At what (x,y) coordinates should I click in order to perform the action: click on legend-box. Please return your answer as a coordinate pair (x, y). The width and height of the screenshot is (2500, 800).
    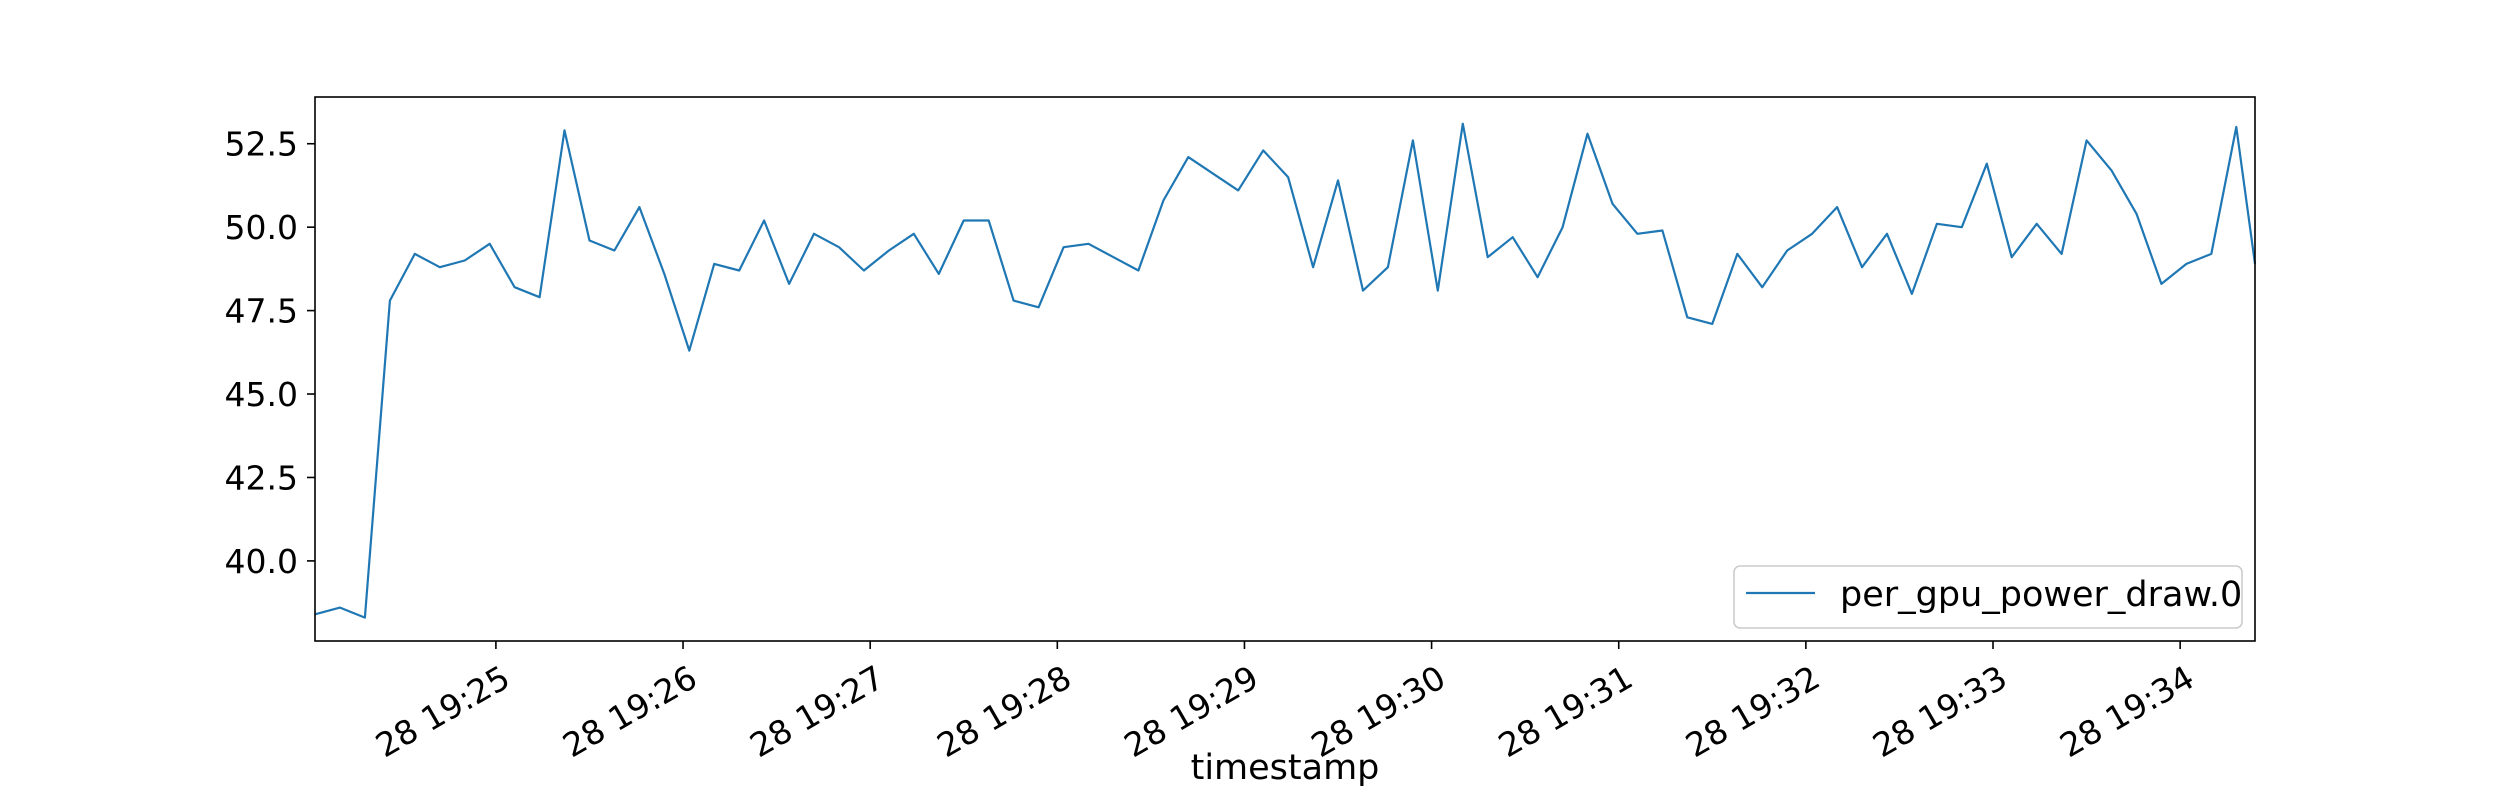
    Looking at the image, I should click on (1988, 597).